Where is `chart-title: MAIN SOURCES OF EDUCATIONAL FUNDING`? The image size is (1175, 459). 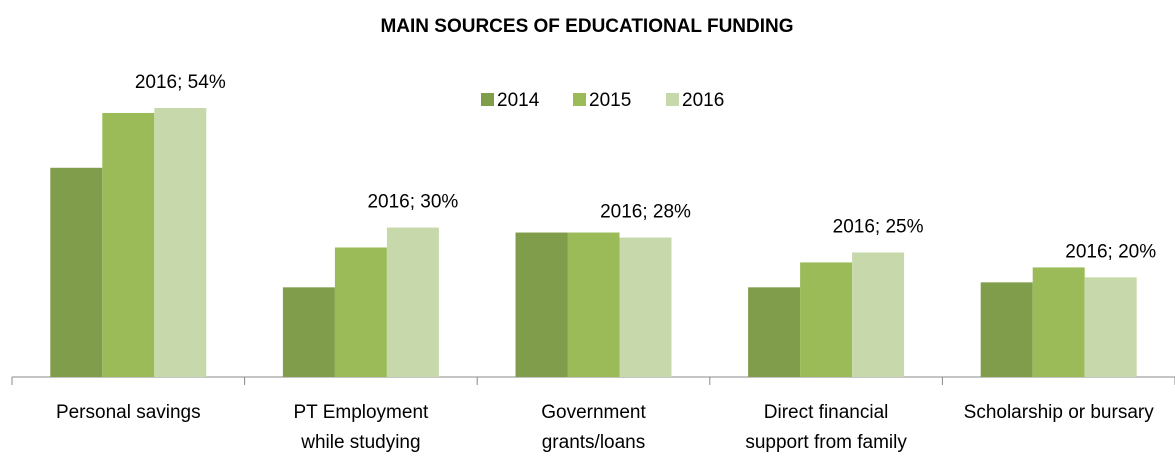
chart-title: MAIN SOURCES OF EDUCATIONAL FUNDING is located at coordinates (586, 26).